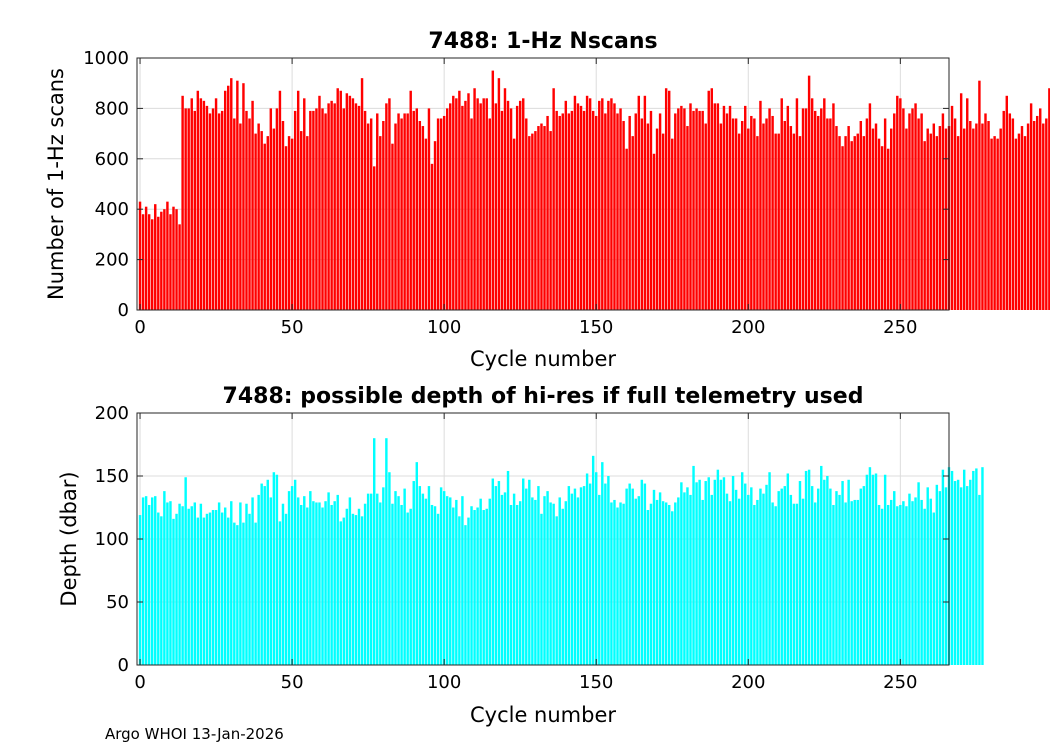 The image size is (1050, 750). What do you see at coordinates (444, 682) in the screenshot?
I see `x-tick-label: 100` at bounding box center [444, 682].